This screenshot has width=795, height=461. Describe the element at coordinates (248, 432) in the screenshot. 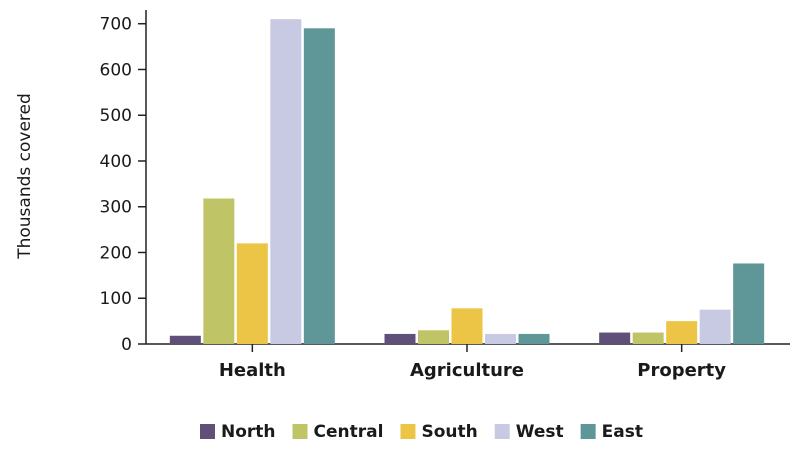

I see `legend-label-north: North` at that location.